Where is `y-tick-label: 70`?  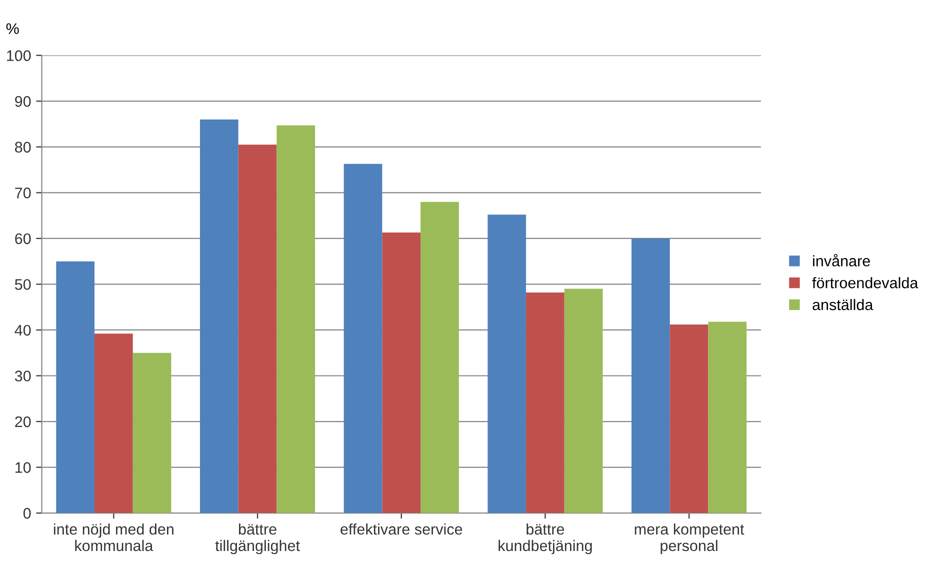 y-tick-label: 70 is located at coordinates (23, 193).